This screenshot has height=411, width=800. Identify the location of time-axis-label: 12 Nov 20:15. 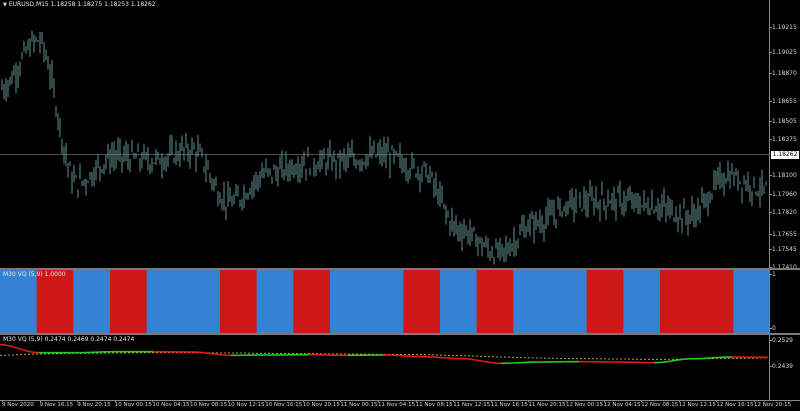
(773, 404).